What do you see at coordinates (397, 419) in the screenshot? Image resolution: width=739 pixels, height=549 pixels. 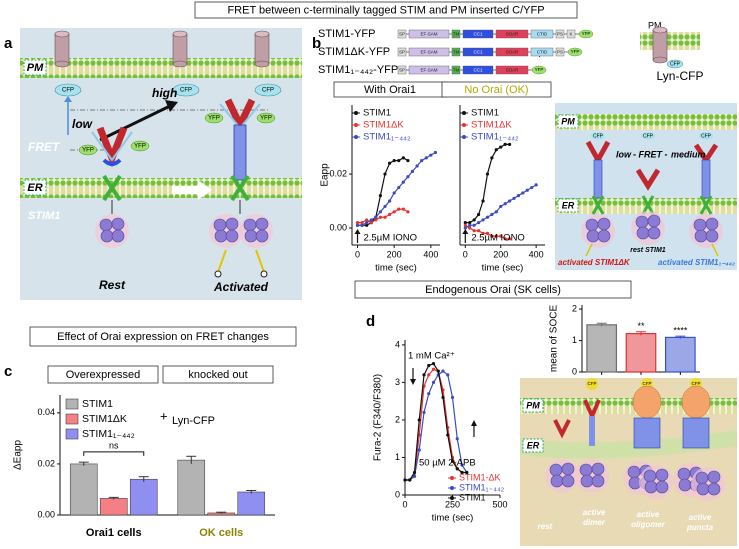 I see `y-tick-label: 2` at bounding box center [397, 419].